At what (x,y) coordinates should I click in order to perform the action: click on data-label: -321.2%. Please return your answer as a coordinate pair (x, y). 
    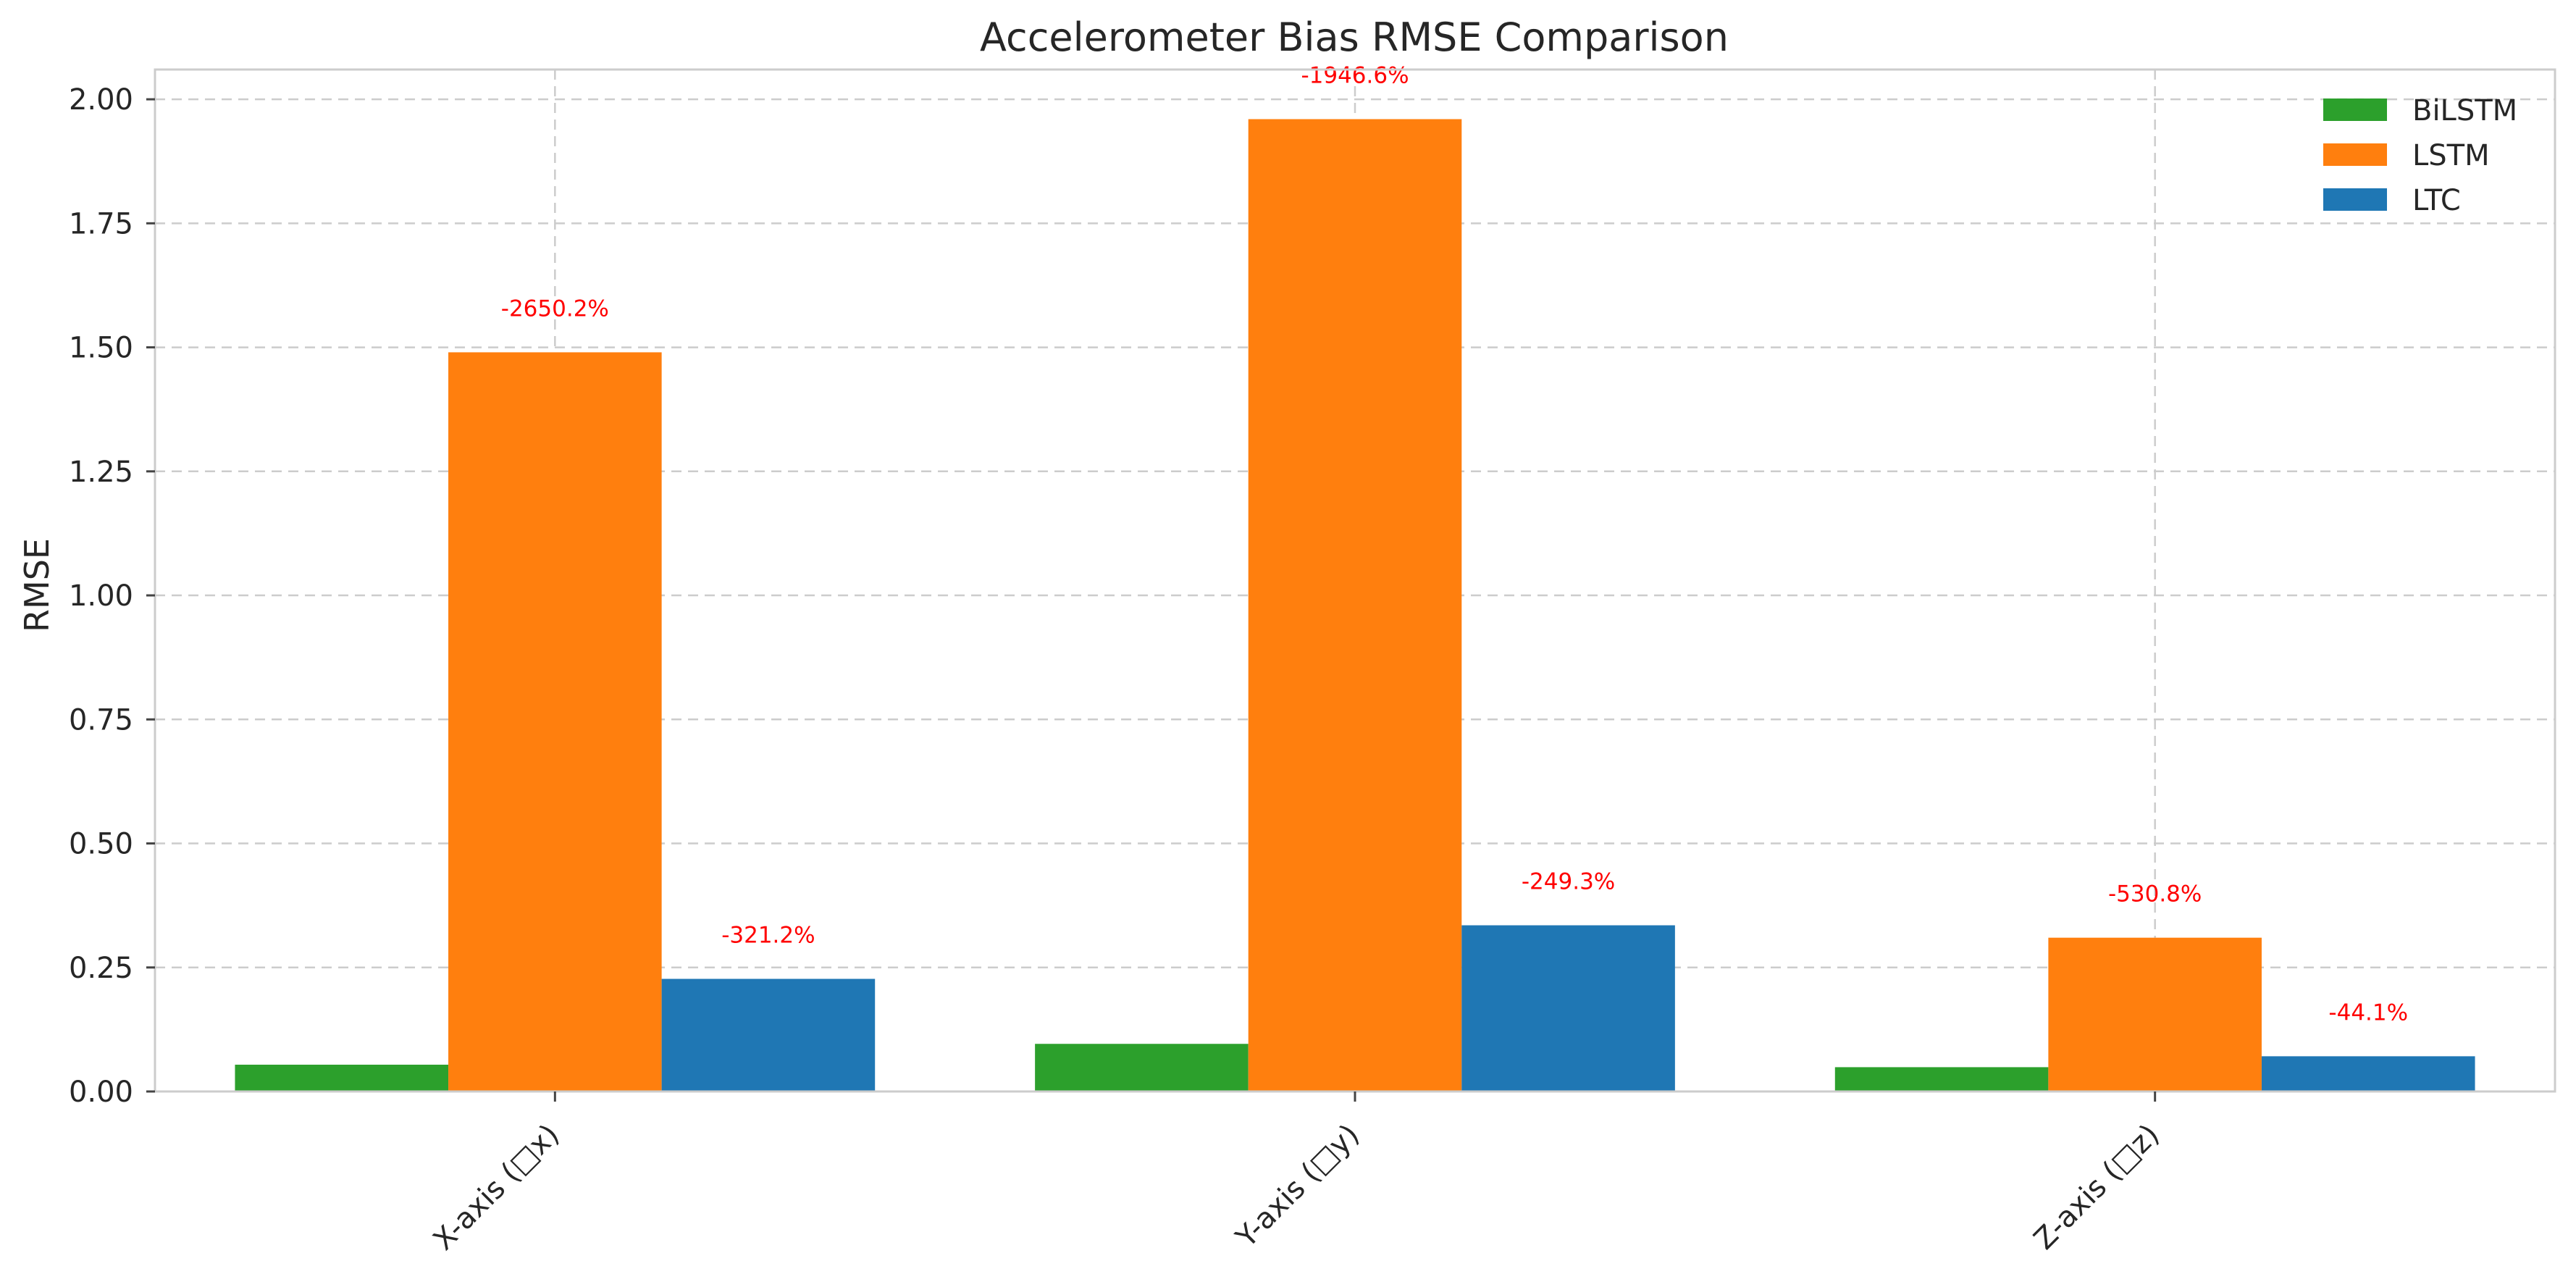
    Looking at the image, I should click on (768, 936).